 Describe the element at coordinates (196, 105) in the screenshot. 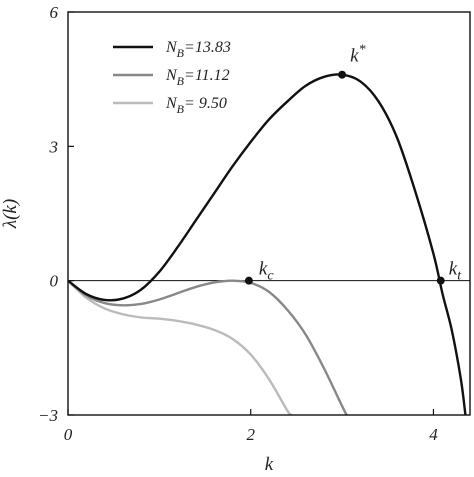

I see `legend-label-2: NB= 9.50` at that location.